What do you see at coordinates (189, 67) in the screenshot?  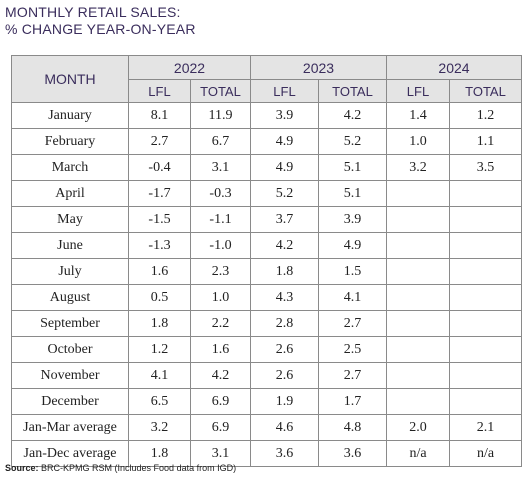 I see `year-header-2022: 2022` at bounding box center [189, 67].